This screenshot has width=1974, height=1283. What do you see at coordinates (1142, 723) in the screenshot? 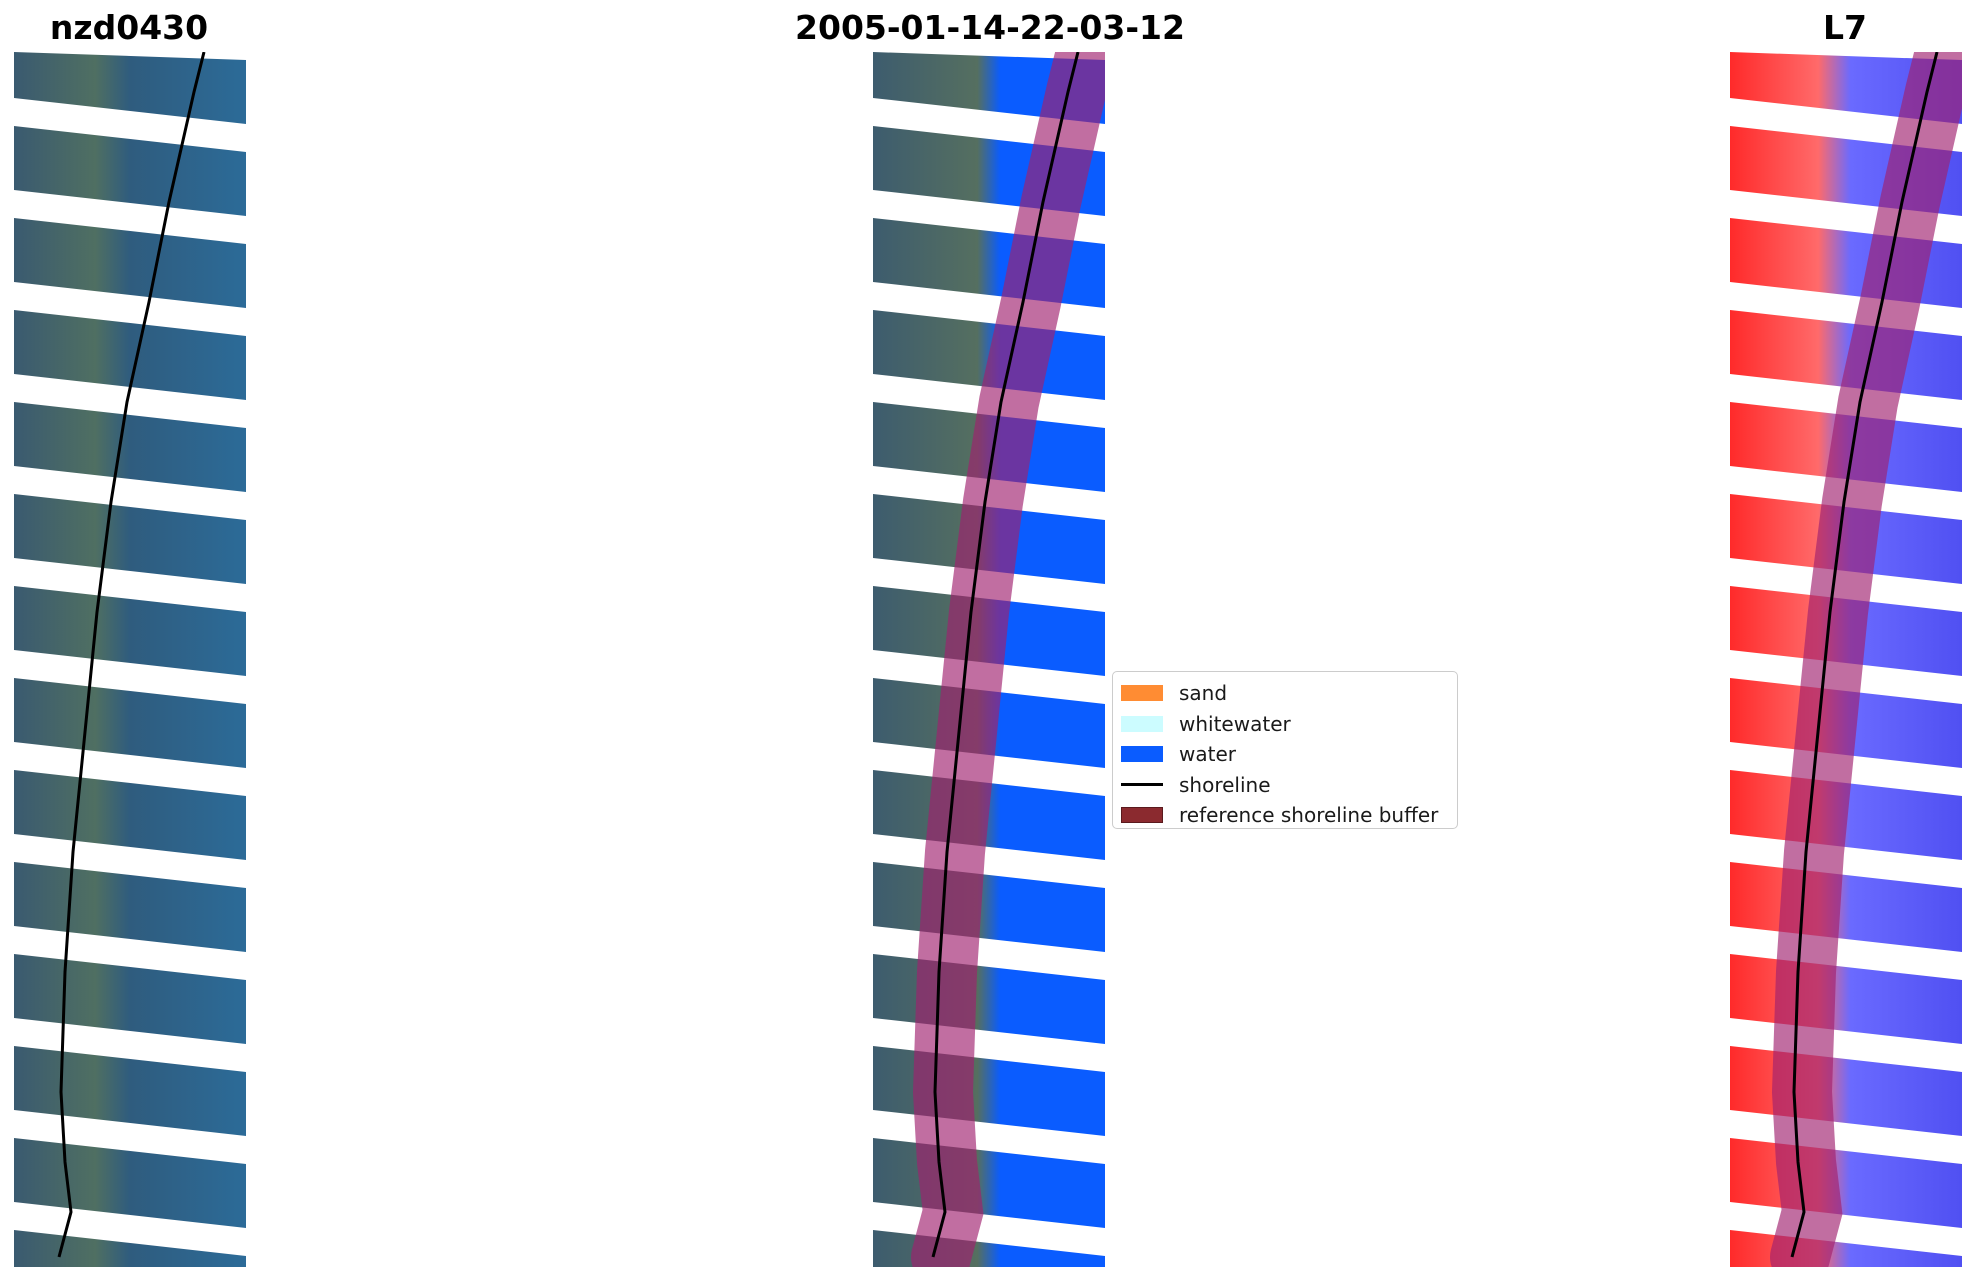
I see `whitewater-swatch` at bounding box center [1142, 723].